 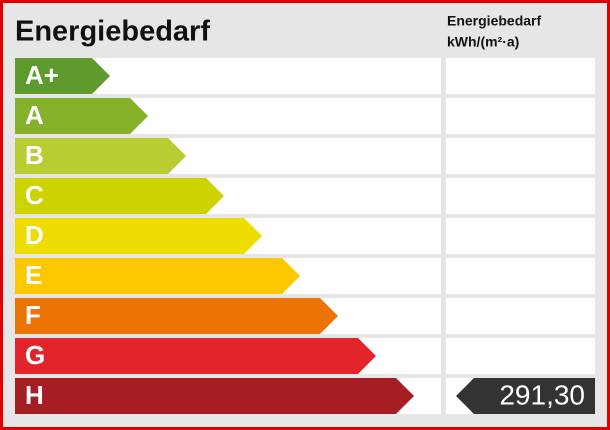 What do you see at coordinates (33, 315) in the screenshot?
I see `class-label: F` at bounding box center [33, 315].